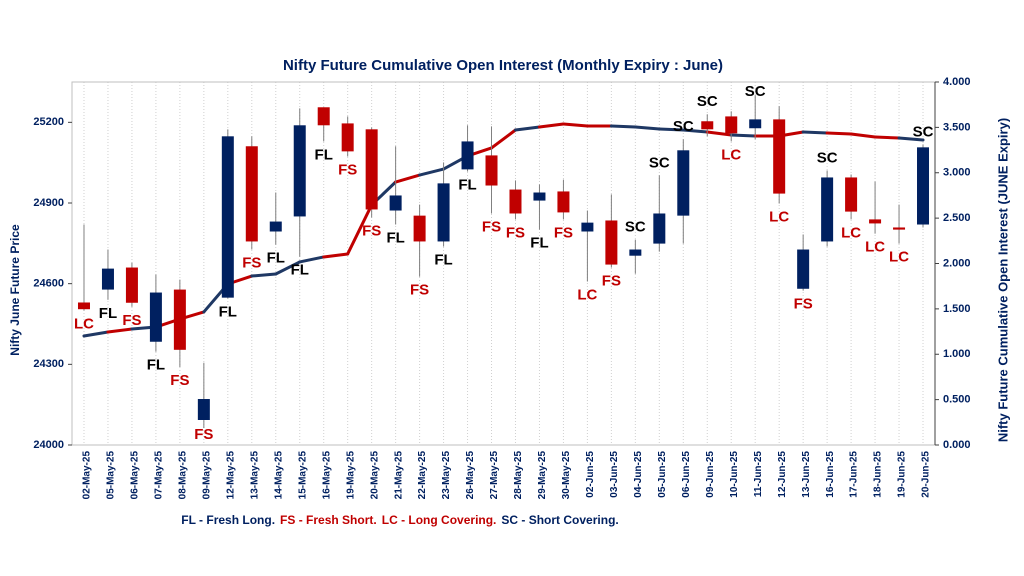 The height and width of the screenshot is (576, 1024). Describe the element at coordinates (15, 290) in the screenshot. I see `y-axis-label: Nifty June Future Price` at that location.